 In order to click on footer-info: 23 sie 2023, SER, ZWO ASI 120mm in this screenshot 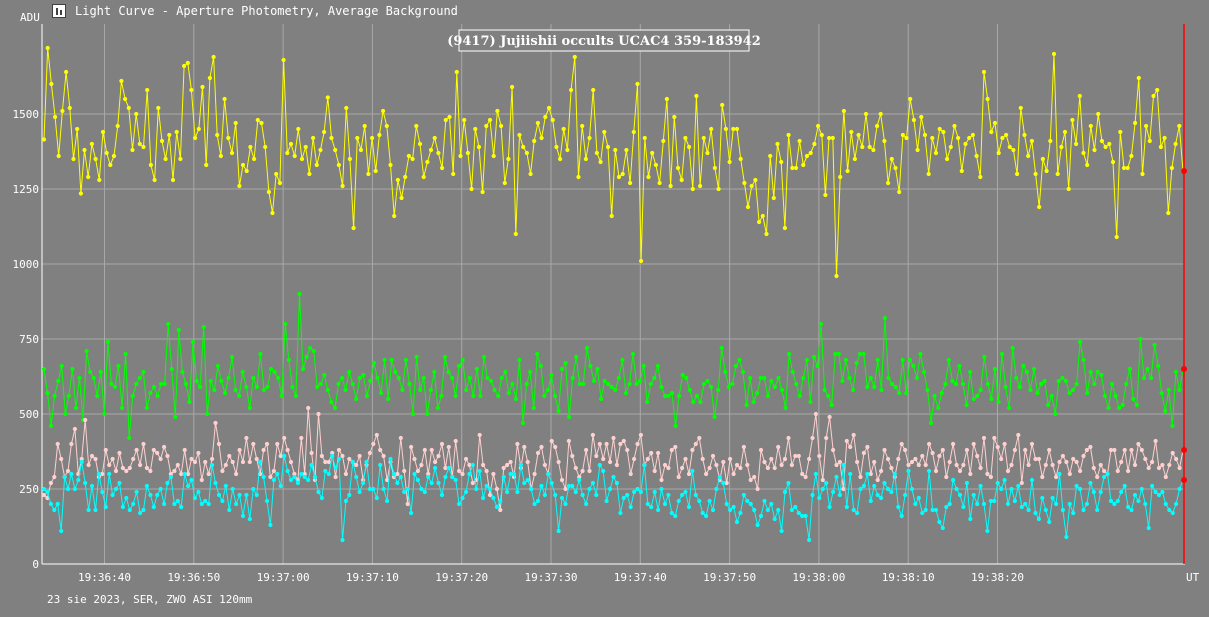, I will do `click(150, 599)`.